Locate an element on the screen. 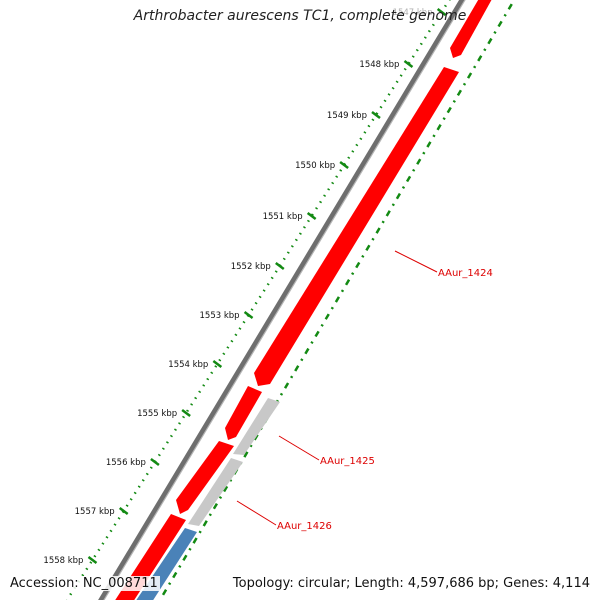  scale-tick-label: 1557 kbp is located at coordinates (95, 512).